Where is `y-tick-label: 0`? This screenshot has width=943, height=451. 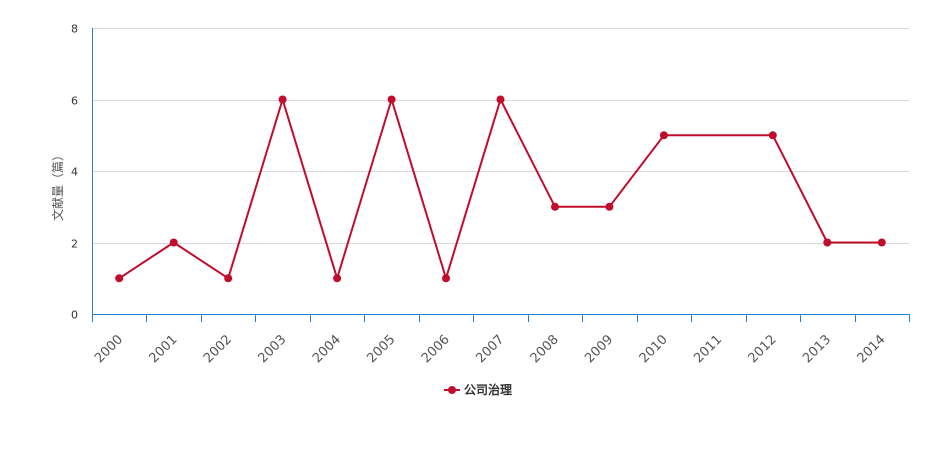
y-tick-label: 0 is located at coordinates (74, 315).